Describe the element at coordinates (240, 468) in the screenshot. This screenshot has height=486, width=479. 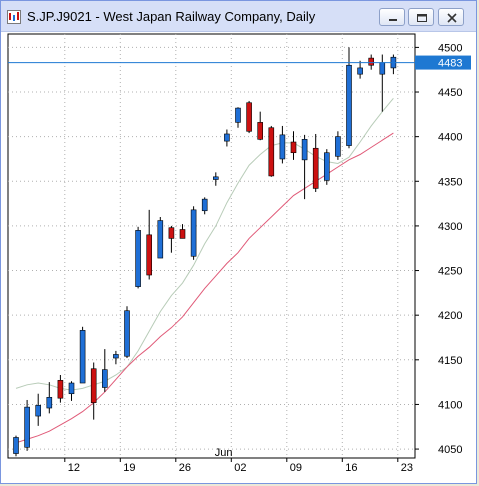
I see `x-tick-label: 02` at that location.